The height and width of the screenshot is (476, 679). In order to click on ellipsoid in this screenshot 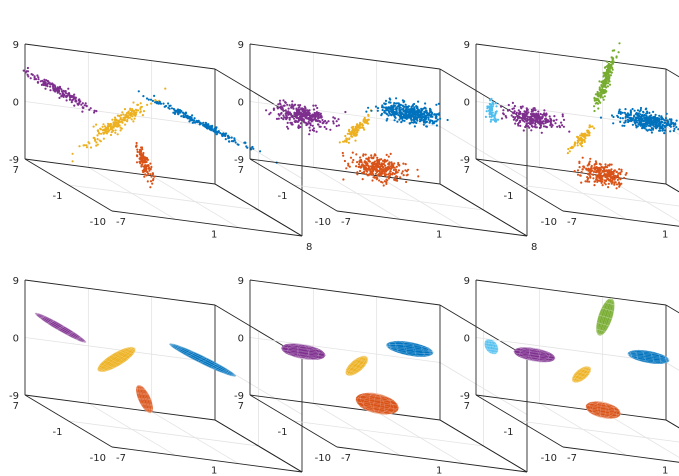, I will do `click(303, 351)`.